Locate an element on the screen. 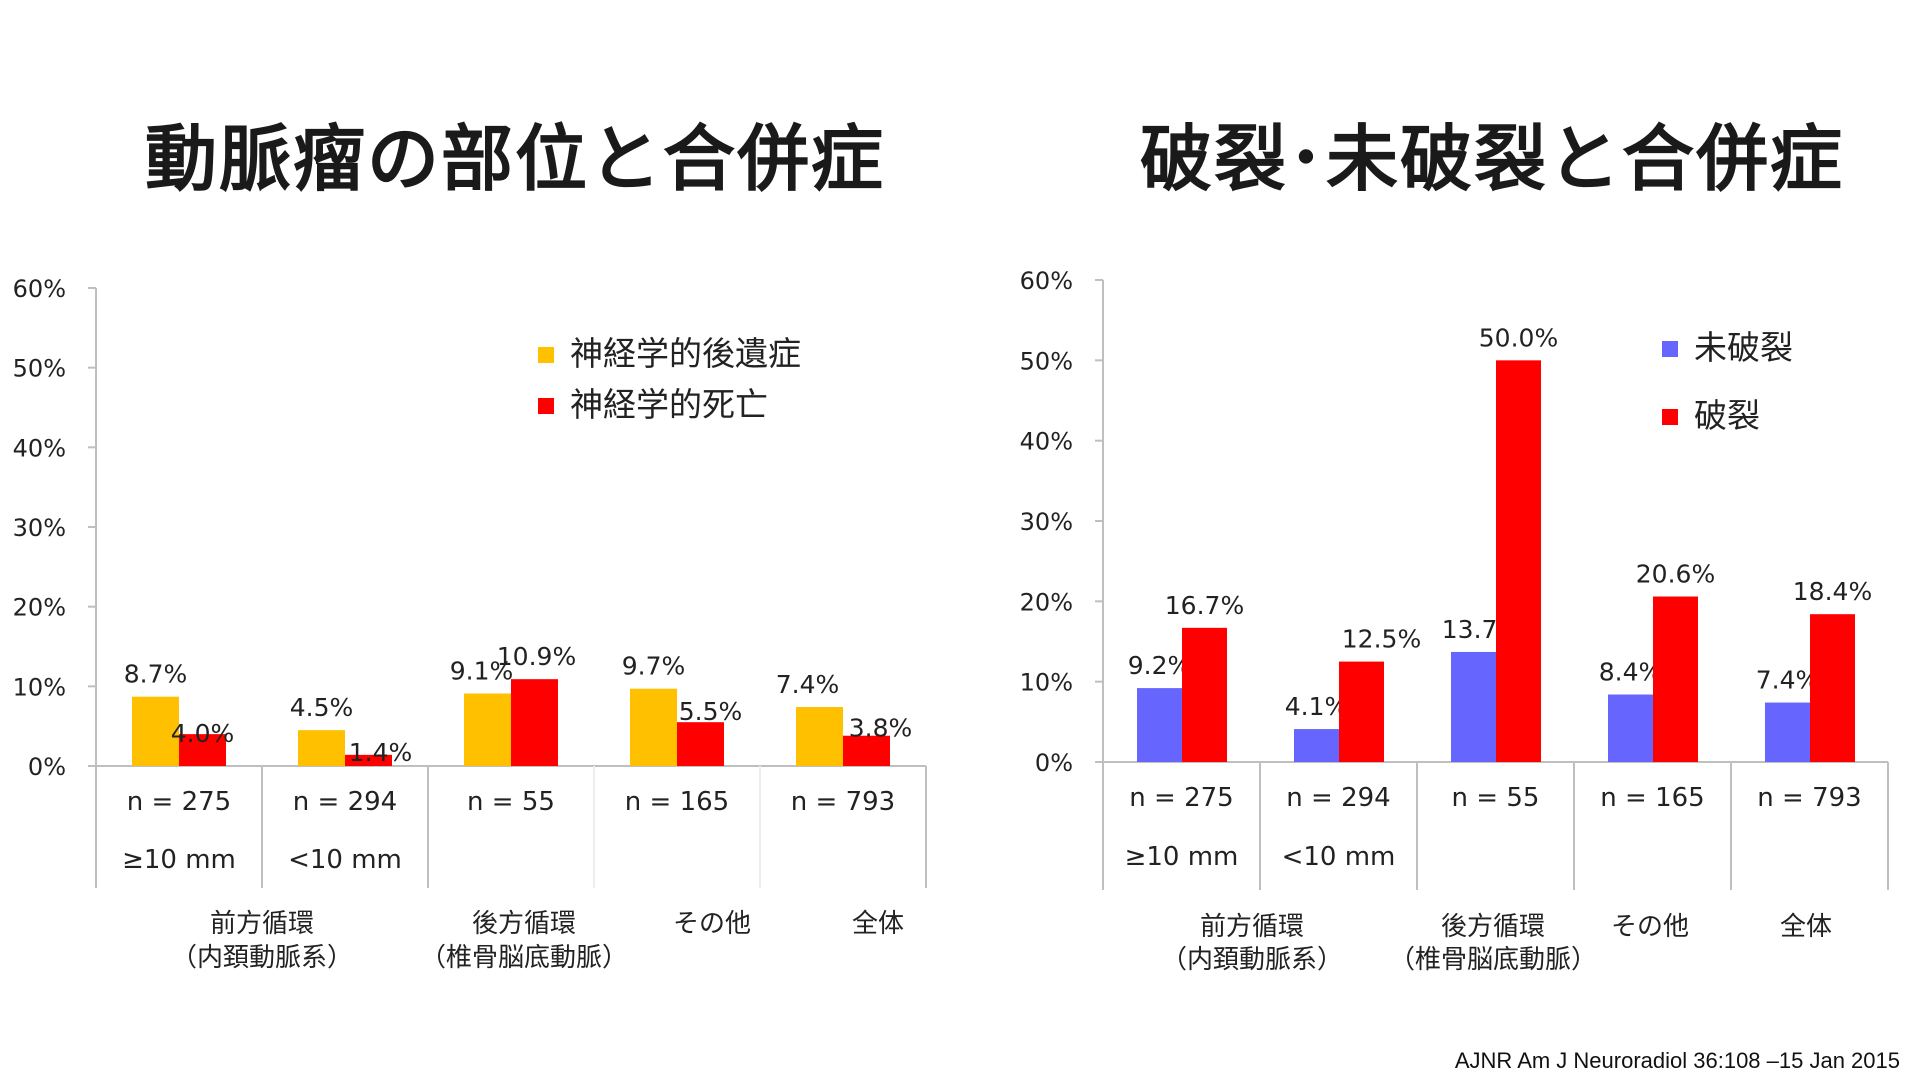 This screenshot has height=1080, width=1920. right-y-tick-label: 40% is located at coordinates (1046, 442).